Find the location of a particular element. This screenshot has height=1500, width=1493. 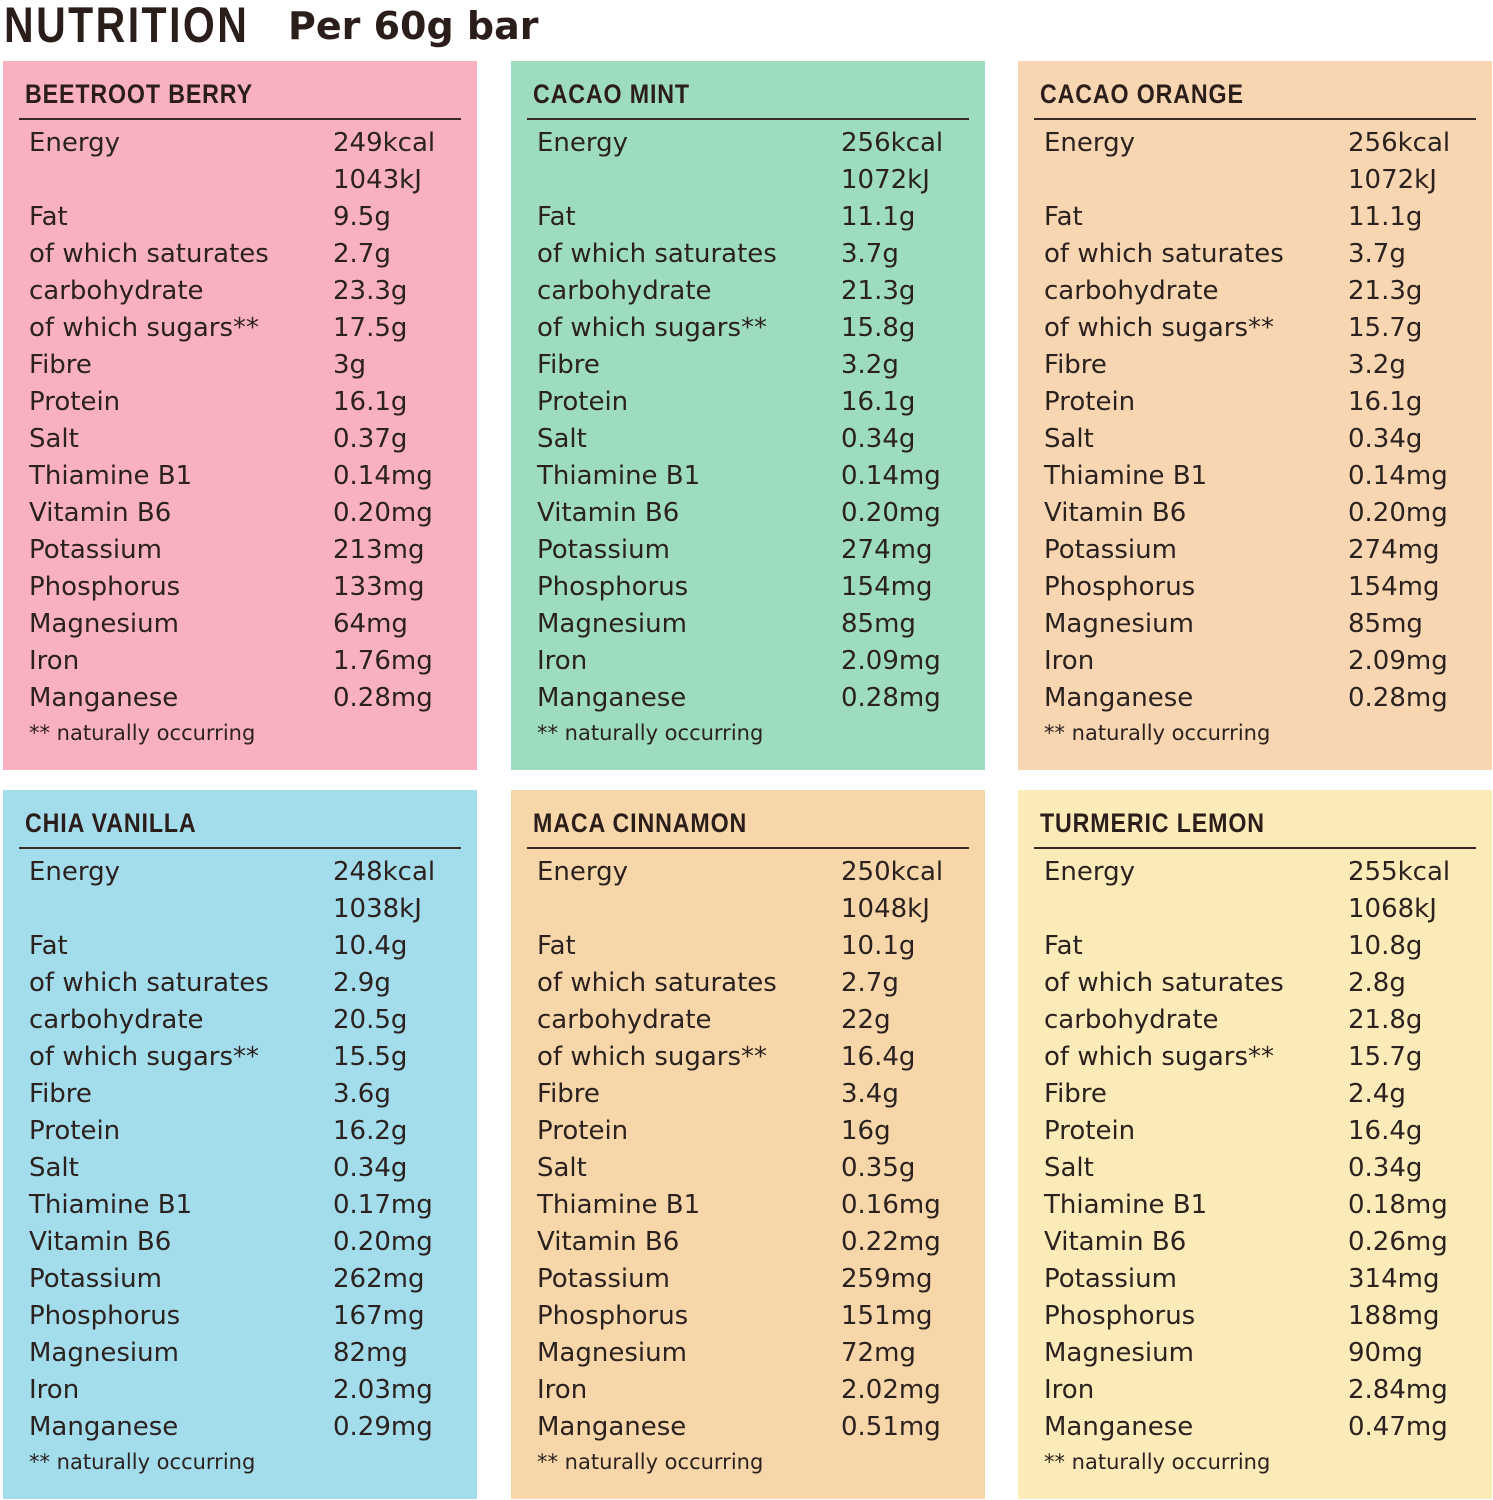

row-value: 64mg is located at coordinates (370, 624).